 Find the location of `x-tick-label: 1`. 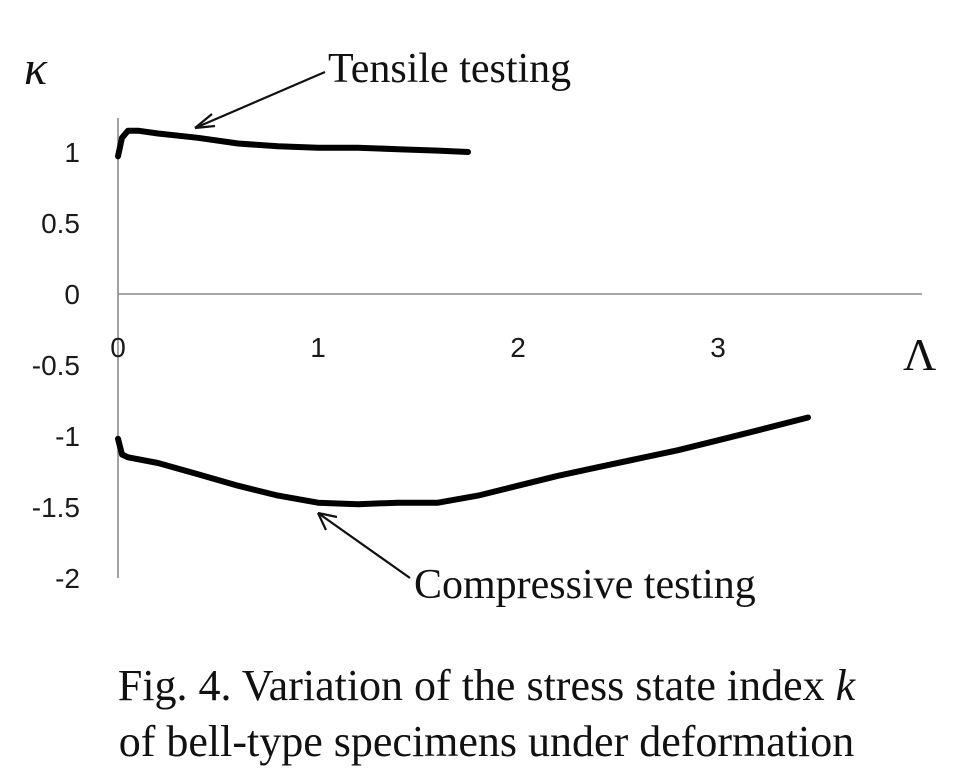

x-tick-label: 1 is located at coordinates (318, 347).